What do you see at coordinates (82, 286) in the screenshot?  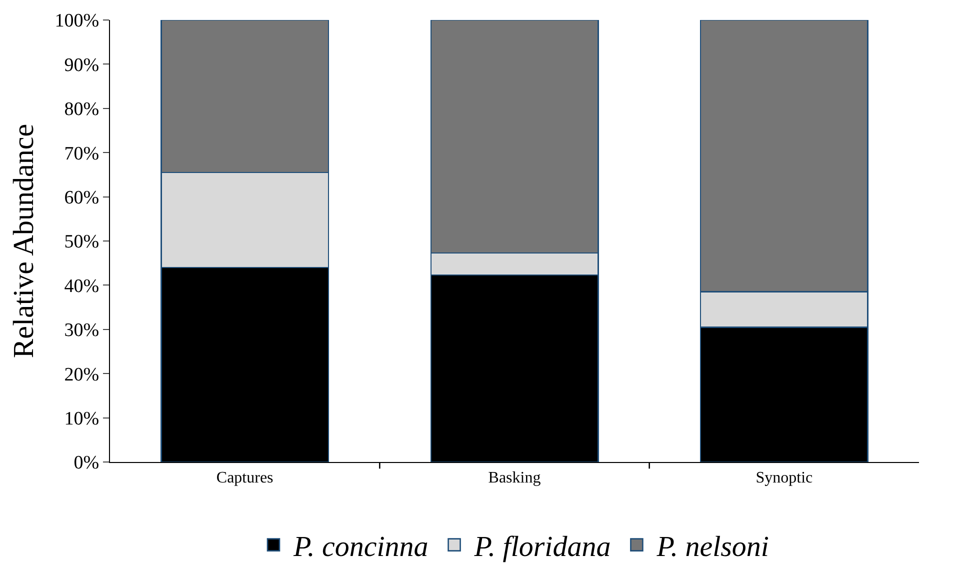 I see `y-tick-label: 40%` at bounding box center [82, 286].